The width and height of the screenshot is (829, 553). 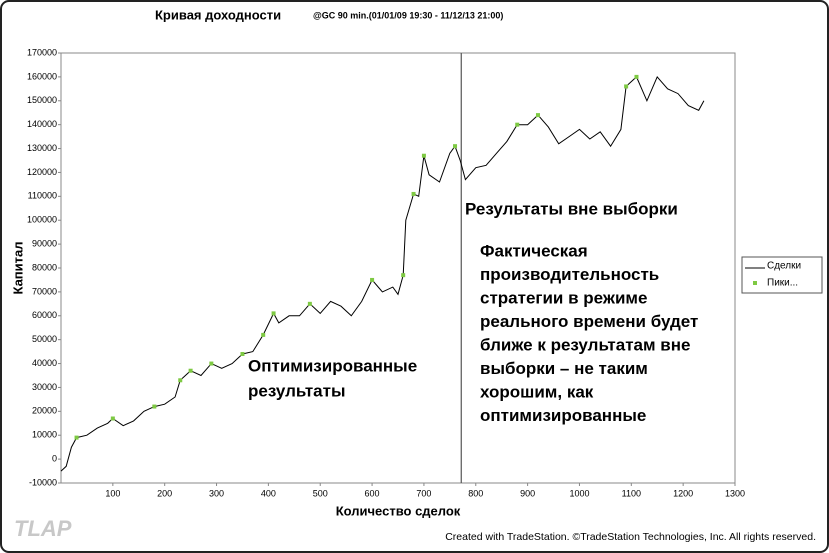 What do you see at coordinates (43, 528) in the screenshot?
I see `watermark: TLAP` at bounding box center [43, 528].